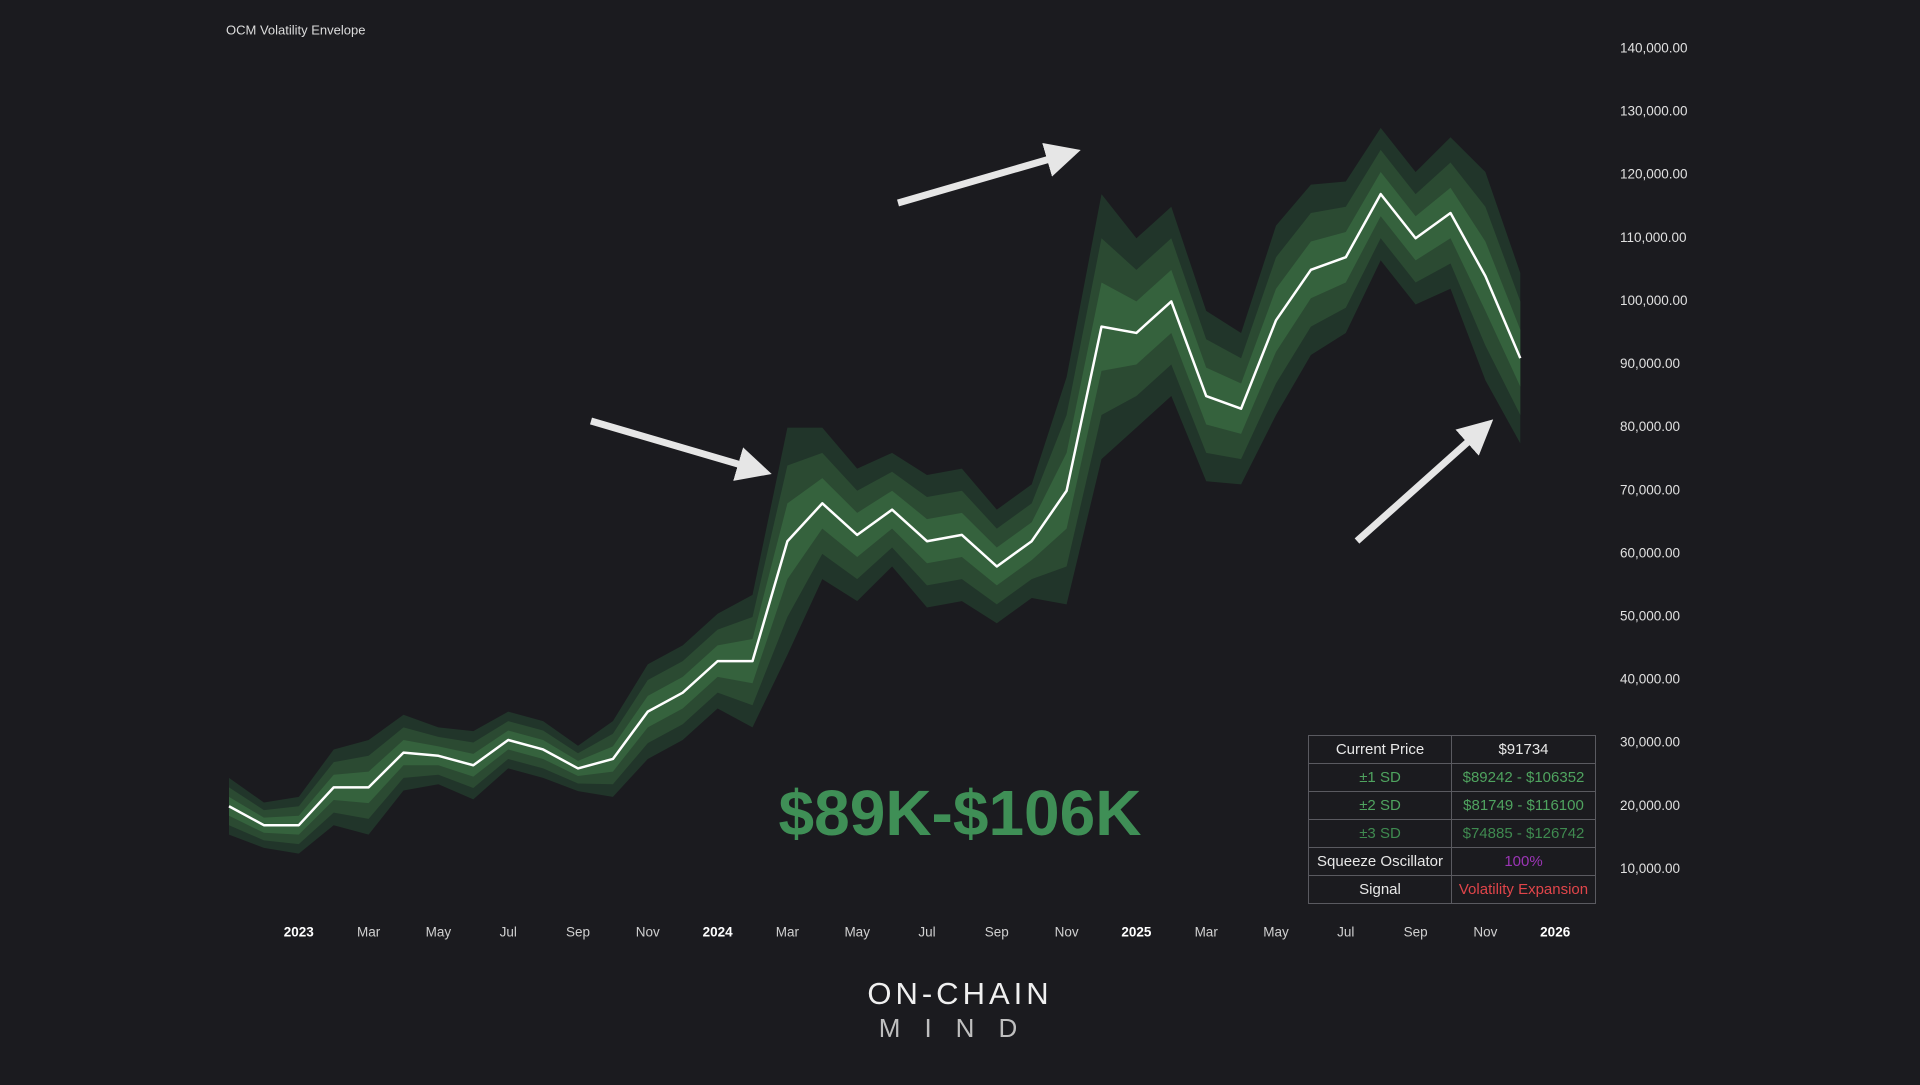 Image resolution: width=1920 pixels, height=1085 pixels. What do you see at coordinates (960, 1028) in the screenshot?
I see `brand-line2: MIND` at bounding box center [960, 1028].